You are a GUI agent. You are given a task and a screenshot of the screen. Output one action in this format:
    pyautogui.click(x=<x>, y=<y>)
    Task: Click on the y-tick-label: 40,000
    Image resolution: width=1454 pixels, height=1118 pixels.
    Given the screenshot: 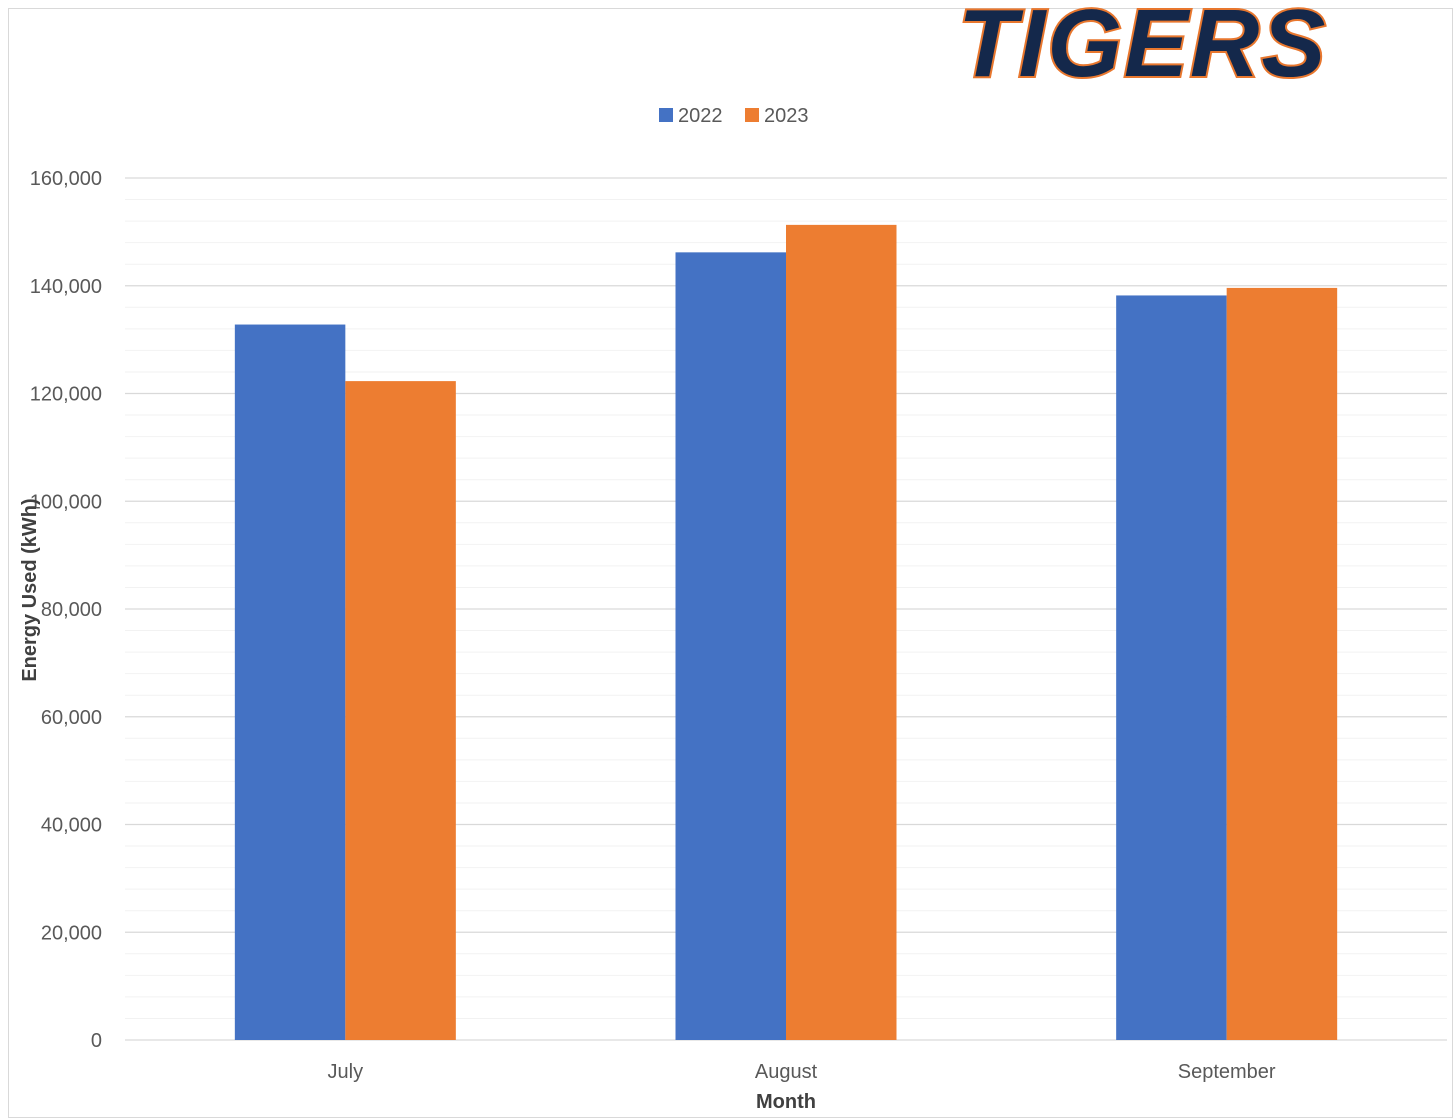 What is the action you would take?
    pyautogui.click(x=71, y=826)
    